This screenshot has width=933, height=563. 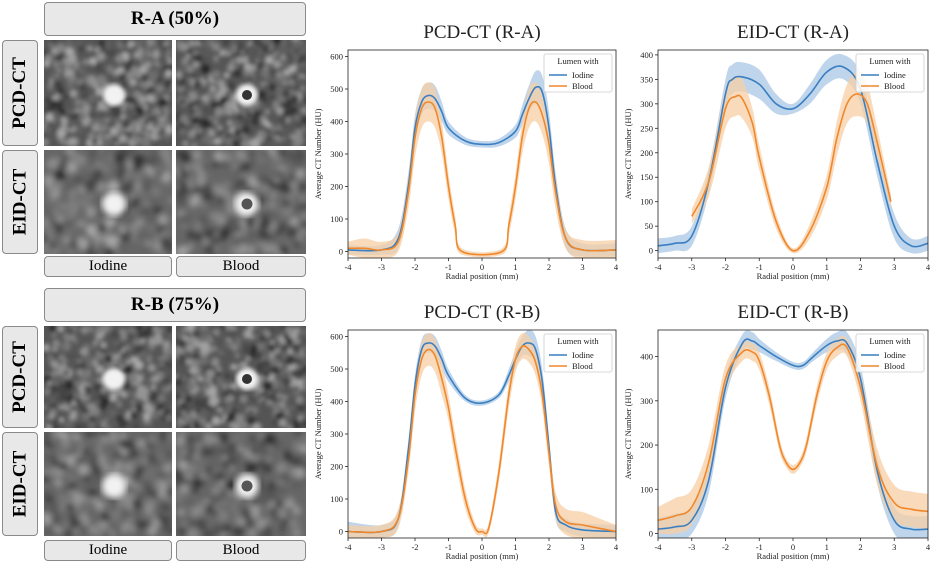 I want to click on legend-entry-iodine: Iodine, so click(x=895, y=355).